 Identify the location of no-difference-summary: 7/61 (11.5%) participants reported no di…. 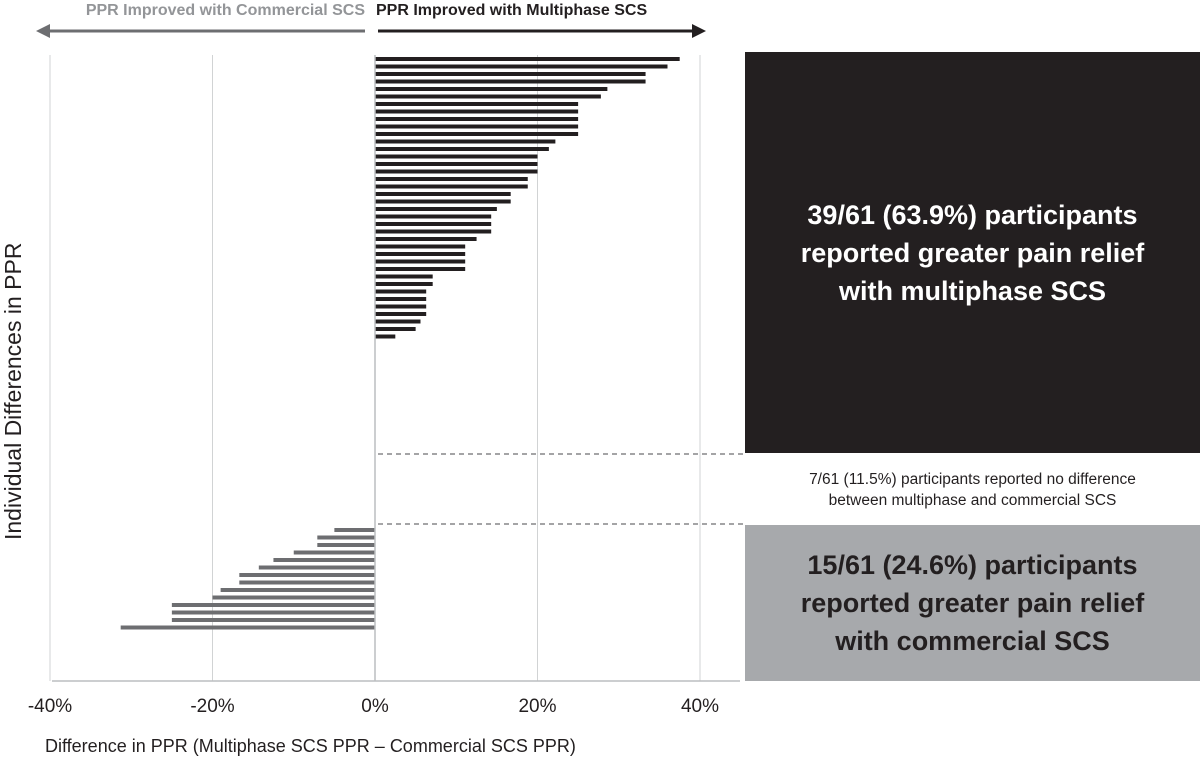
(972, 490).